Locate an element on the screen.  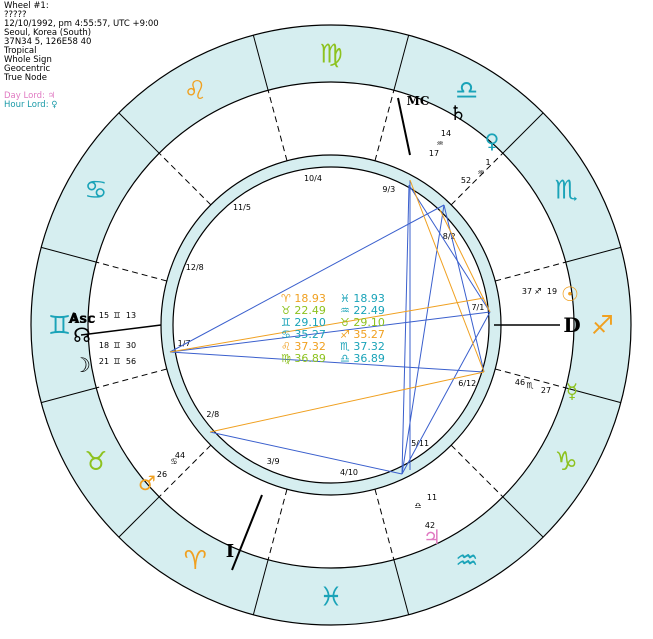
saturn-minute: 17 is located at coordinates (434, 153).